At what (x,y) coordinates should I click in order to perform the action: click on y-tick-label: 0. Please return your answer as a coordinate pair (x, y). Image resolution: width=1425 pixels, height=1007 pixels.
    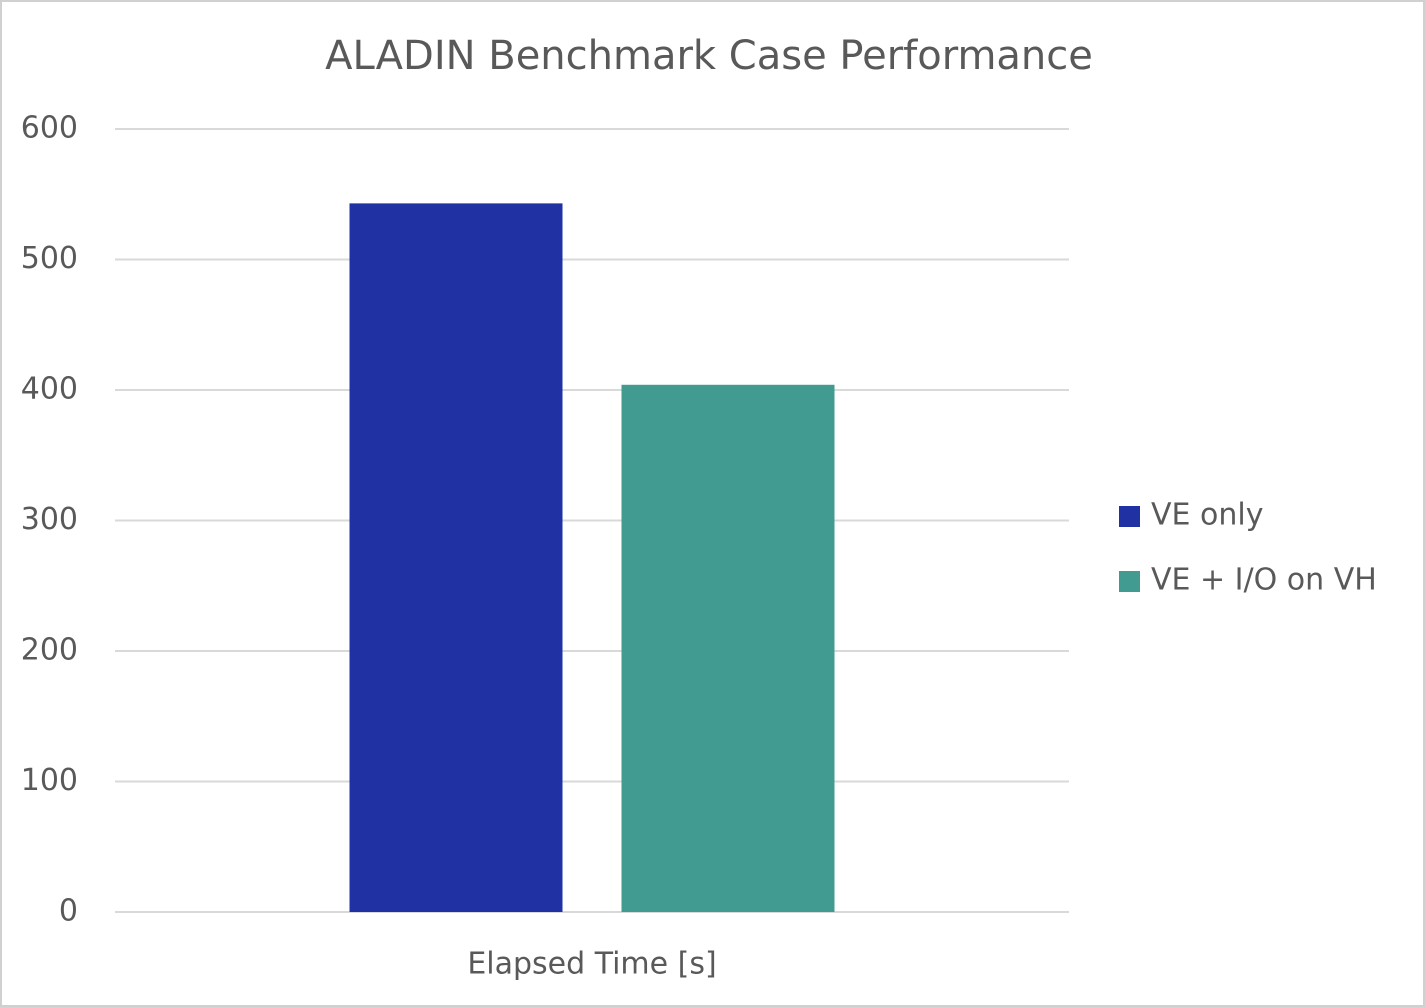
    Looking at the image, I should click on (68, 911).